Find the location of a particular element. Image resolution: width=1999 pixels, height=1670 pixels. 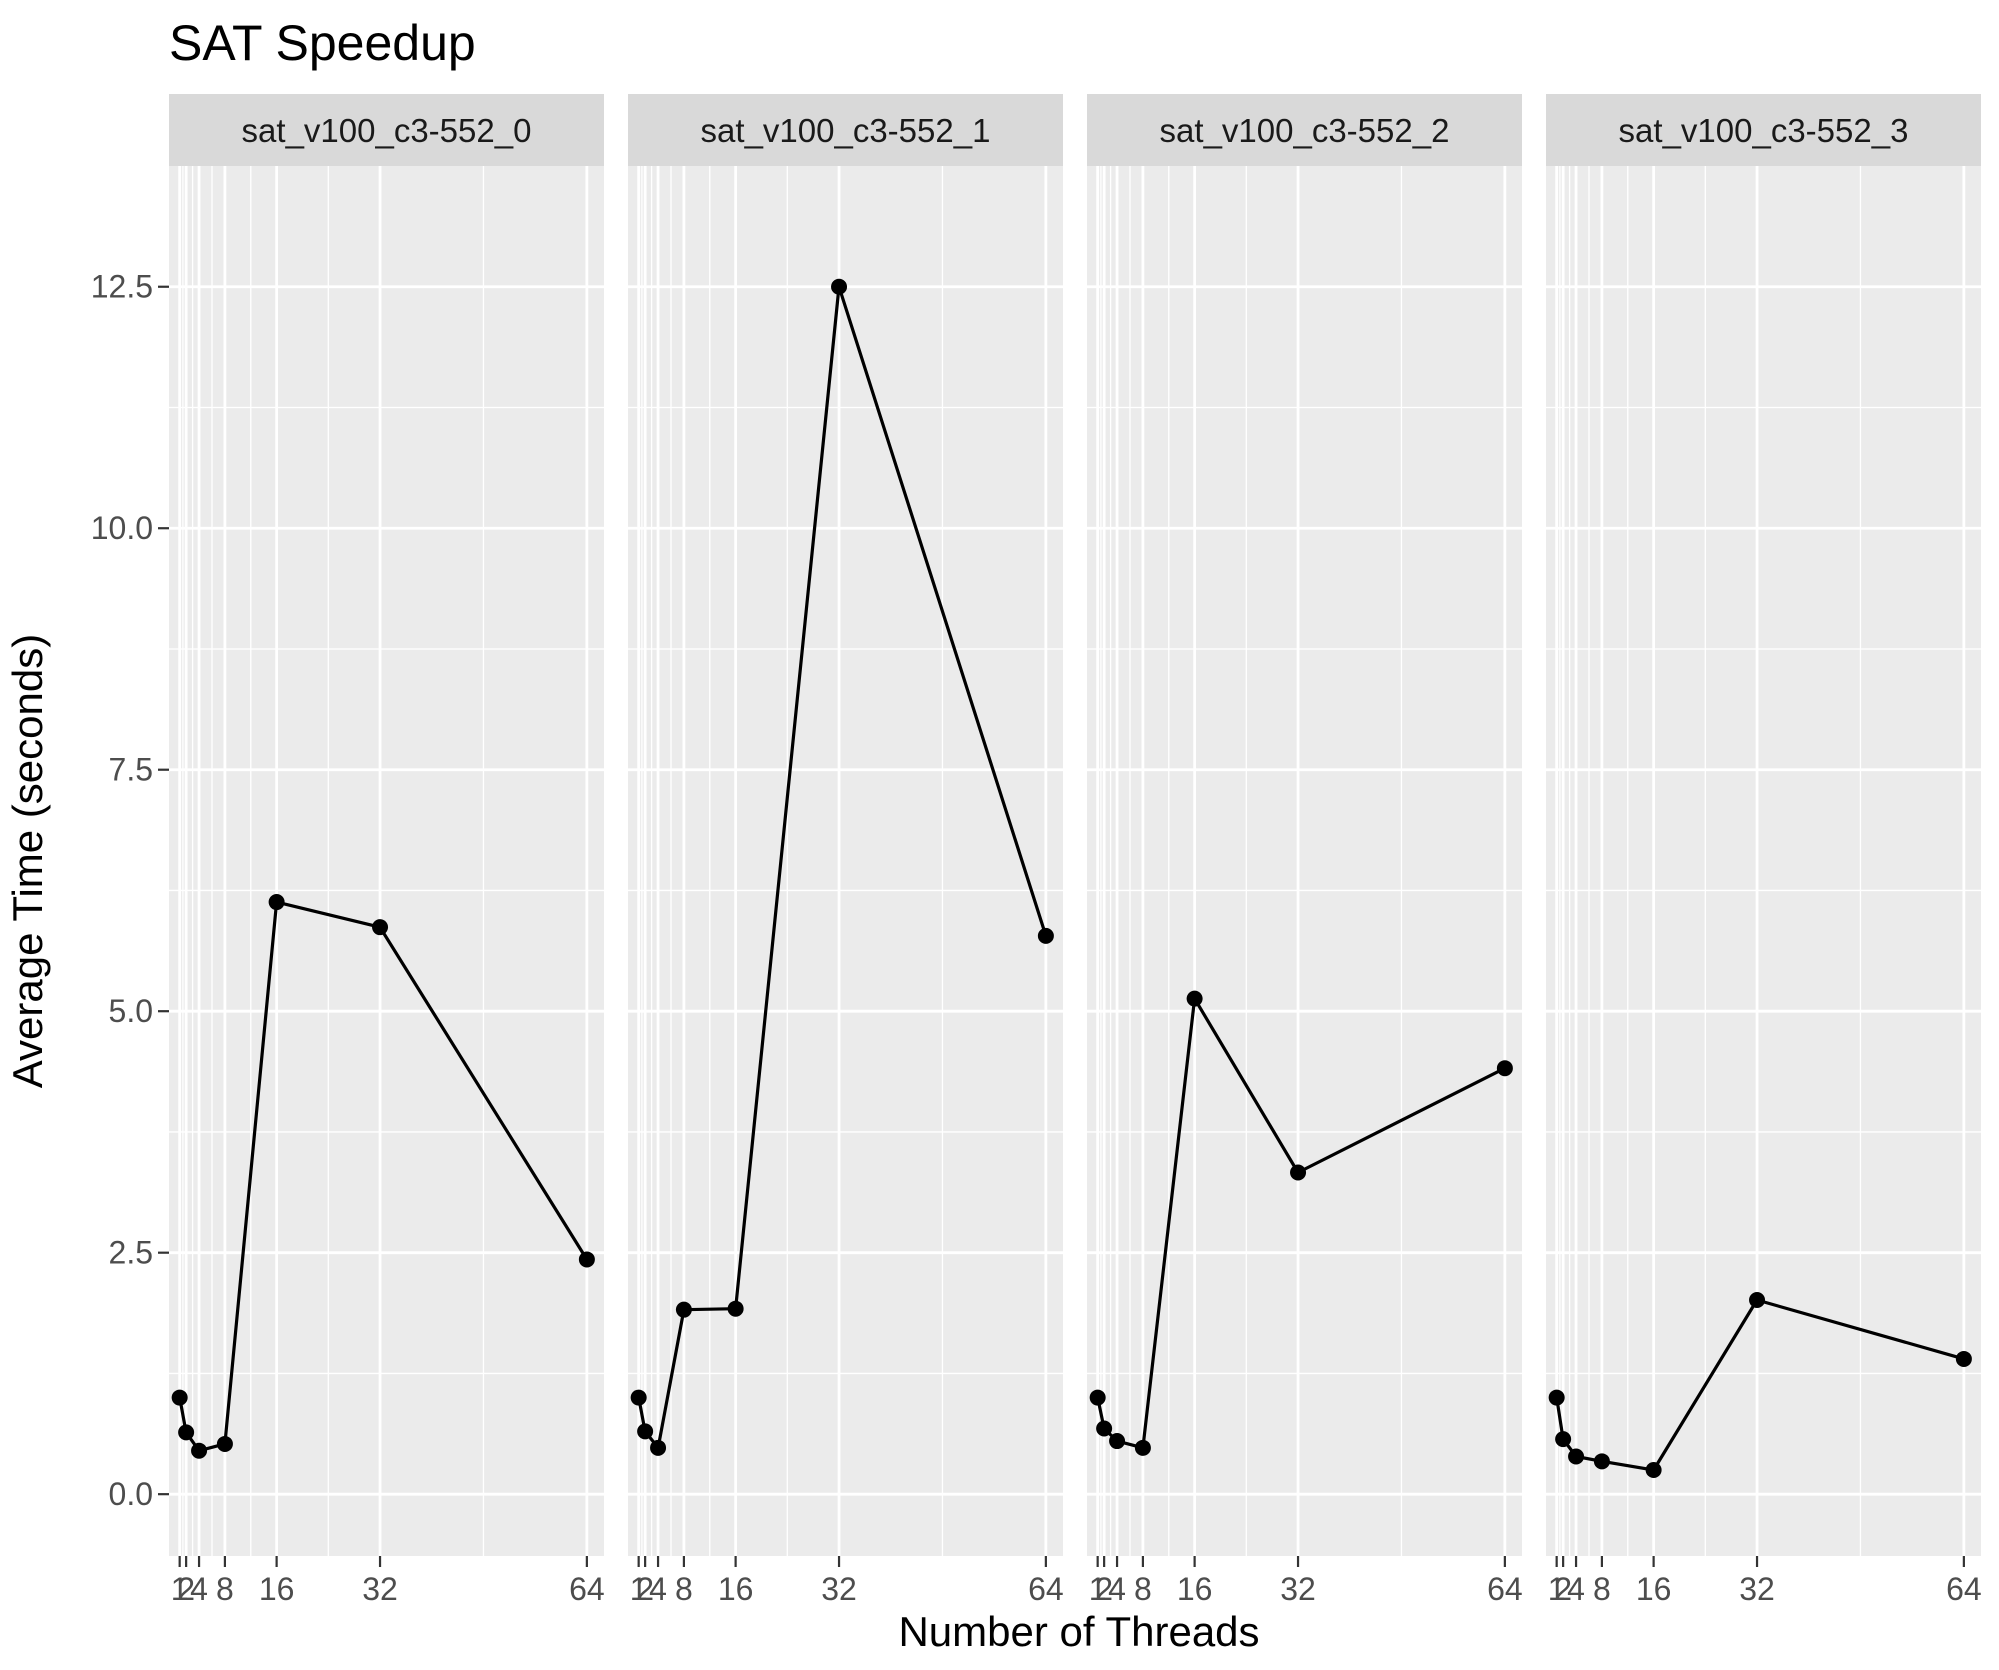

y-tick-label: 2.5 is located at coordinates (131, 1253).